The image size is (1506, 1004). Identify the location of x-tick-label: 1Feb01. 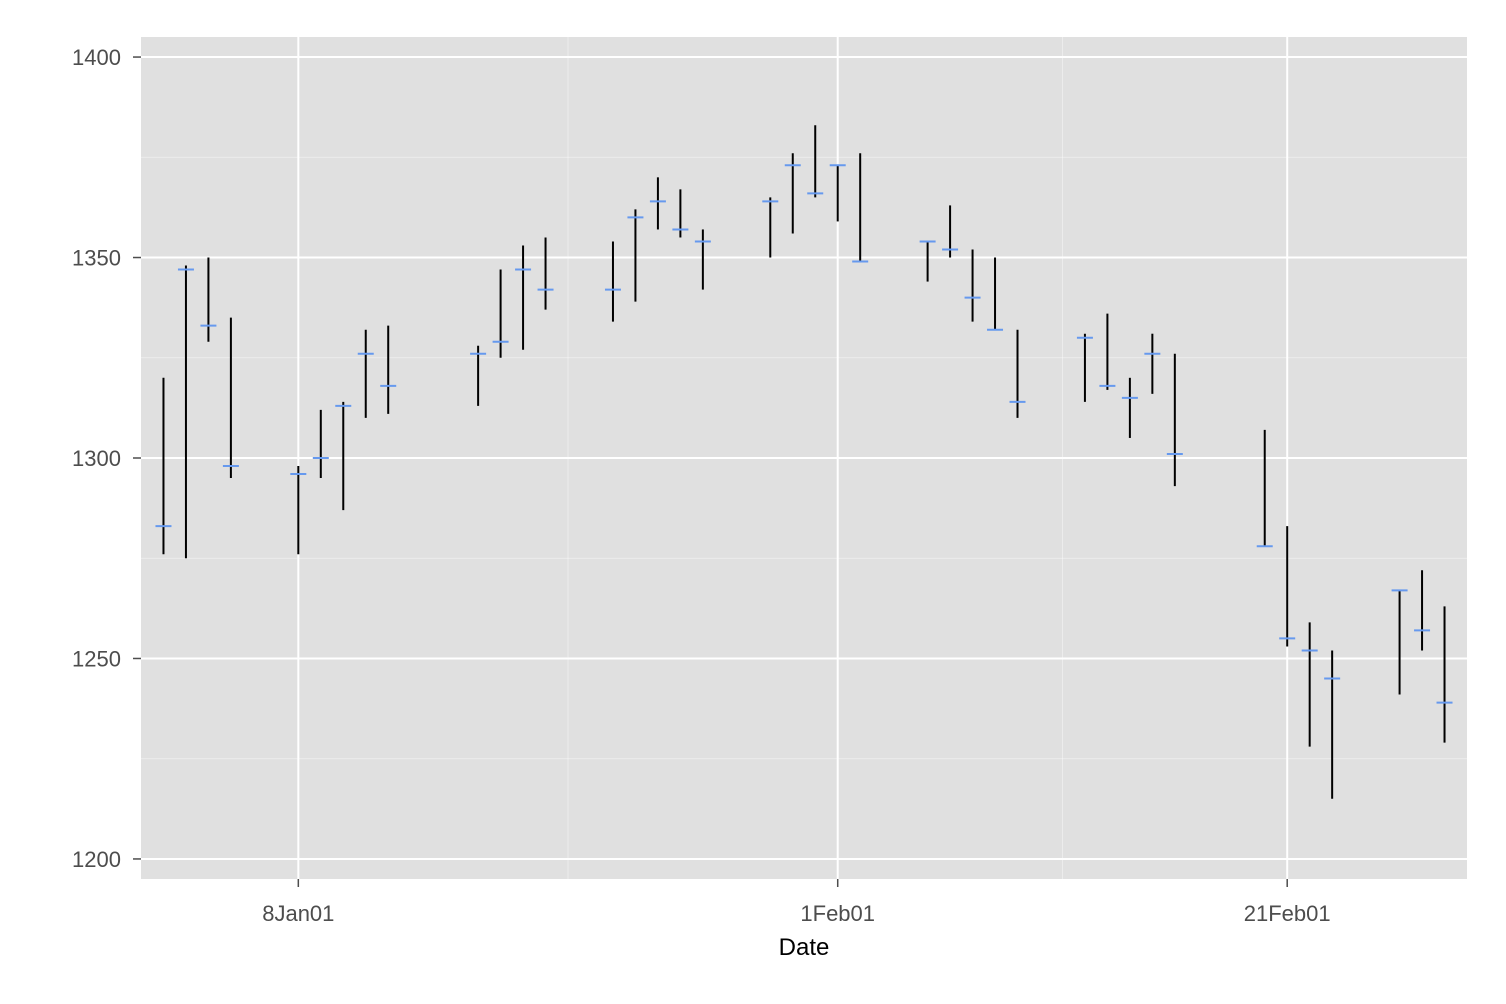
(837, 913).